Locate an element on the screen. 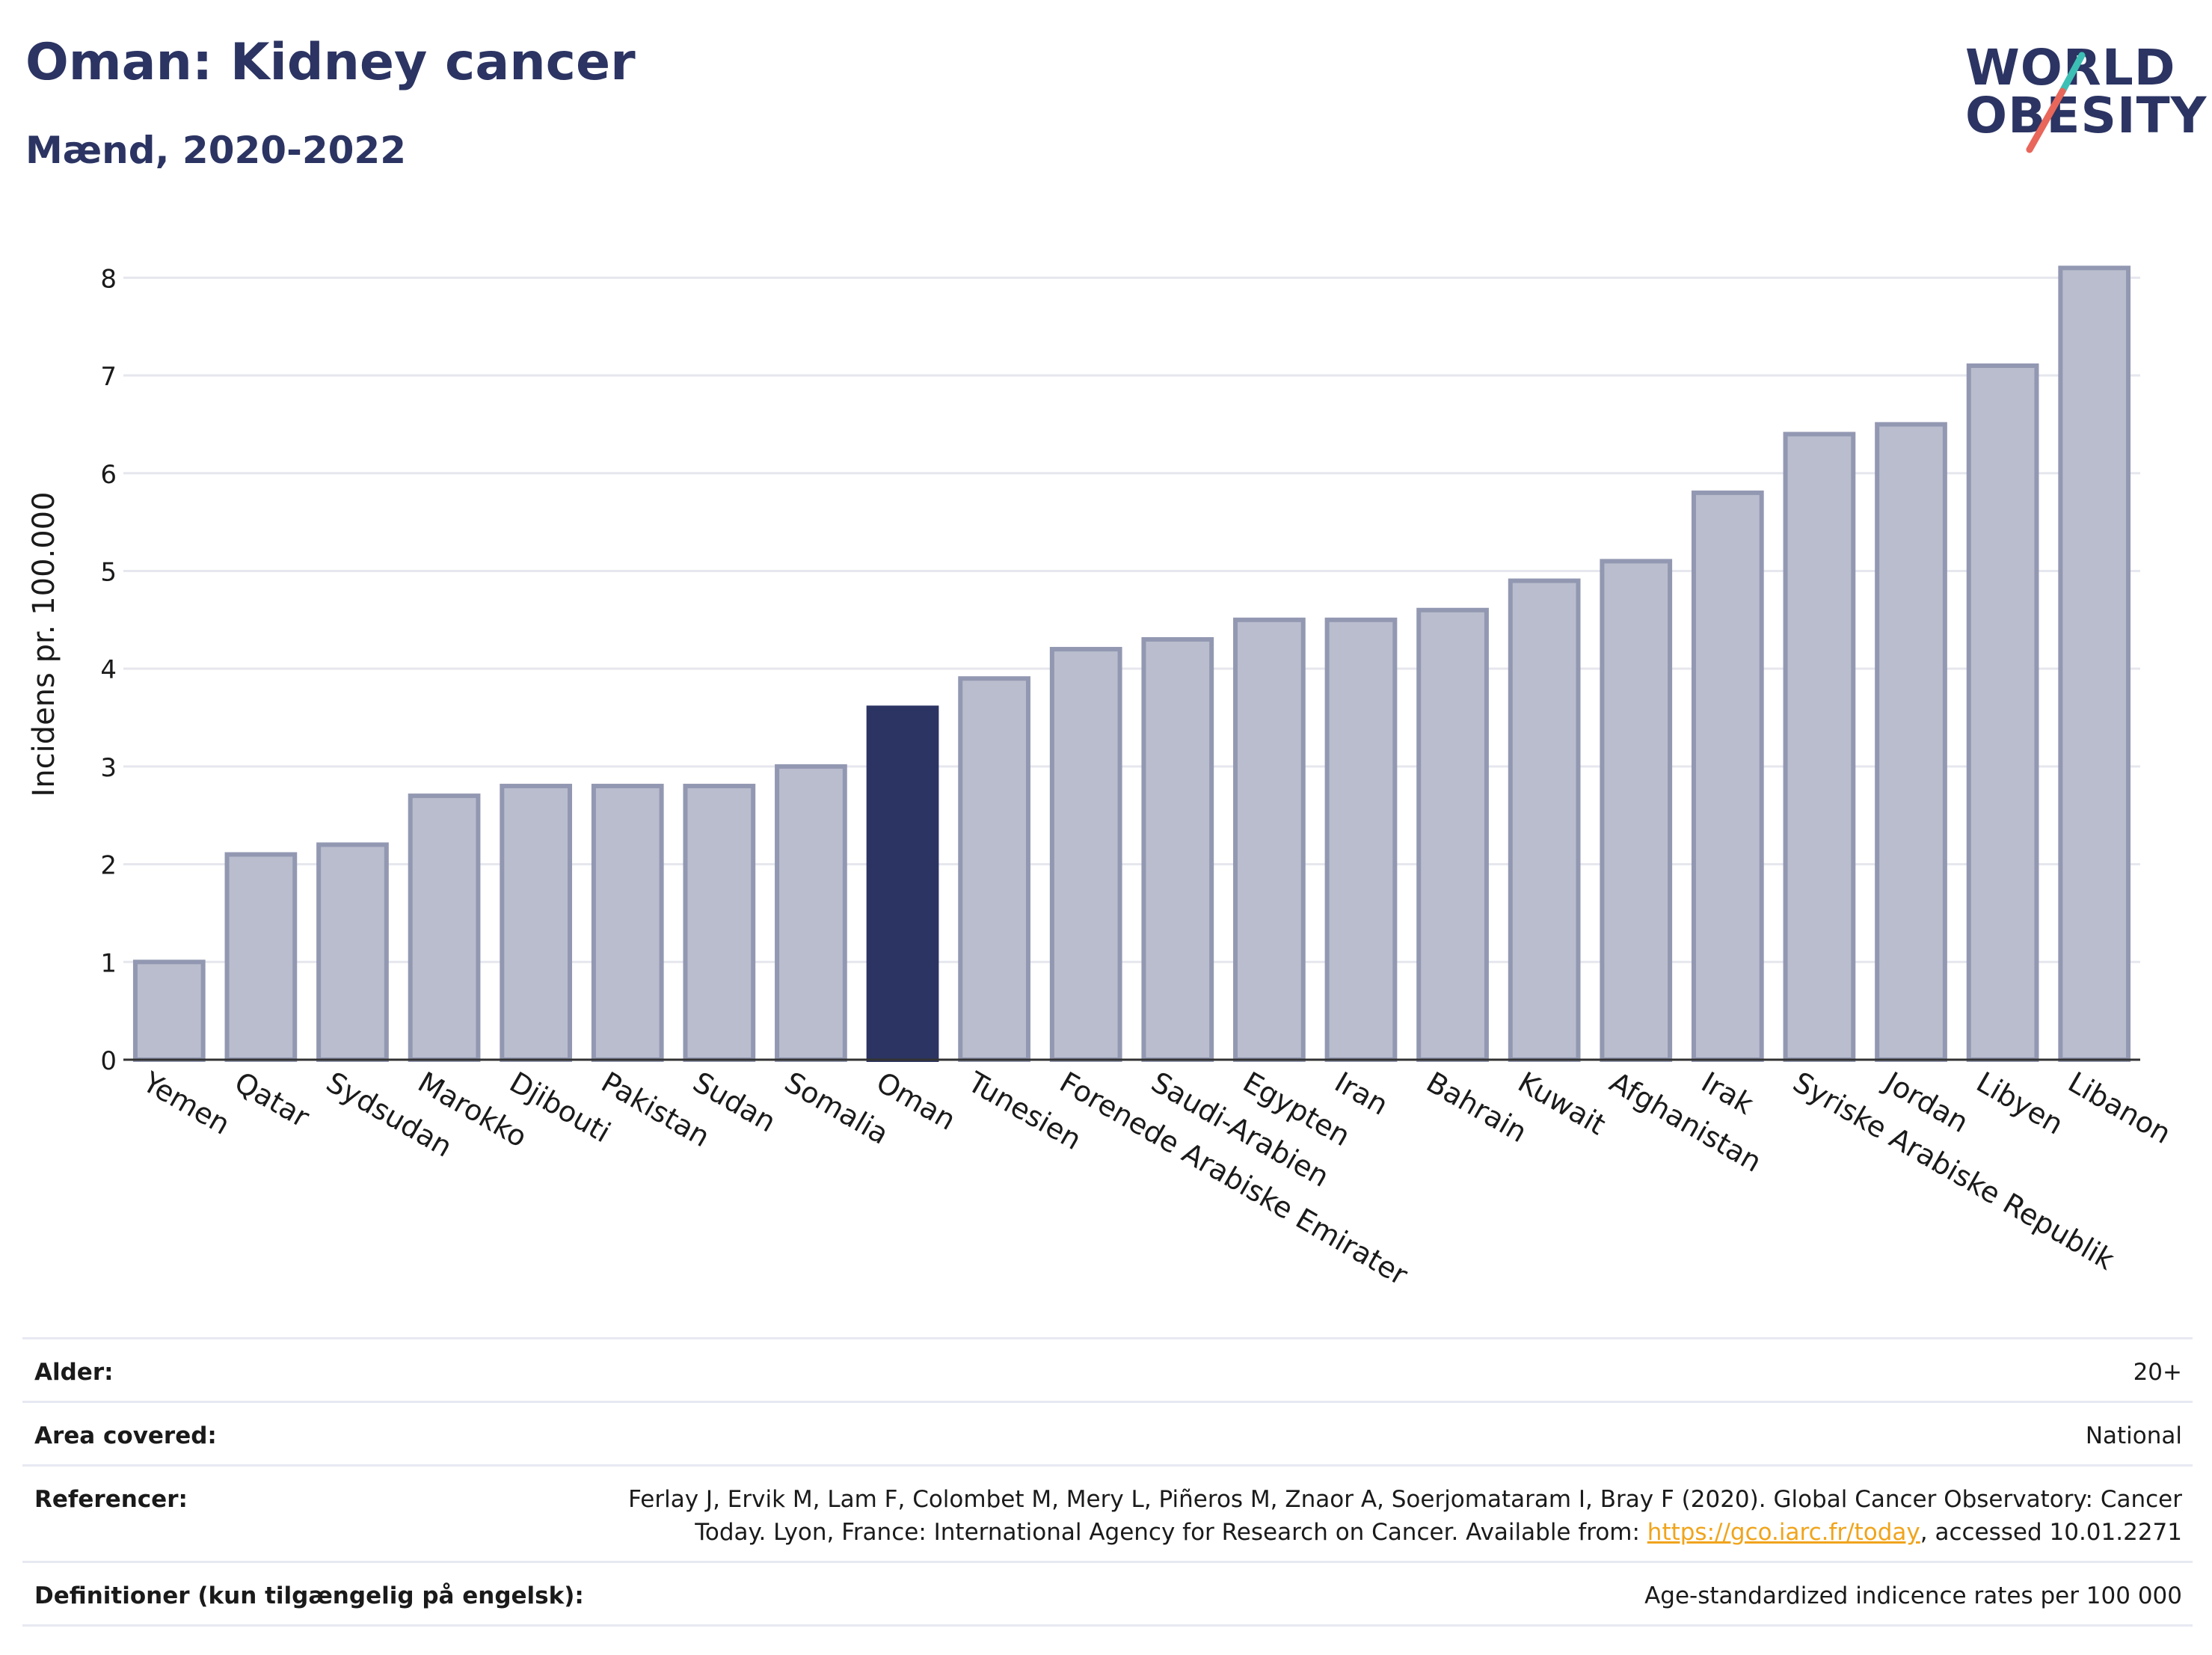  info-label-references: Referencer: is located at coordinates (111, 1499).